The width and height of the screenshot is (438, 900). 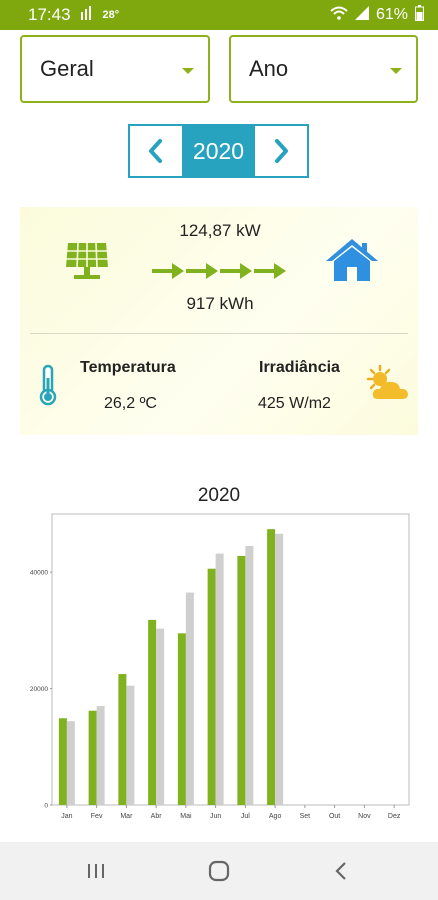 I want to click on thermometer-icon, so click(x=48, y=385).